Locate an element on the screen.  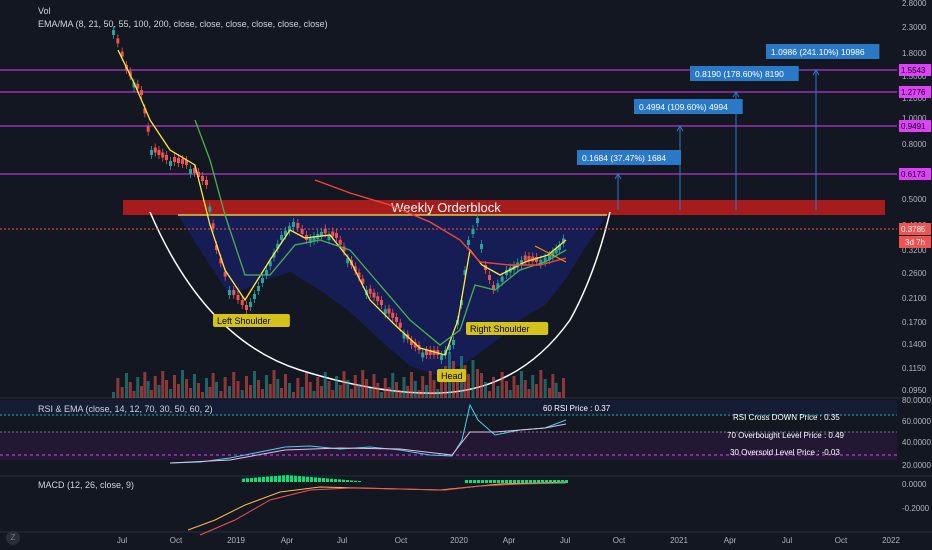
macd-line is located at coordinates (377, 506).